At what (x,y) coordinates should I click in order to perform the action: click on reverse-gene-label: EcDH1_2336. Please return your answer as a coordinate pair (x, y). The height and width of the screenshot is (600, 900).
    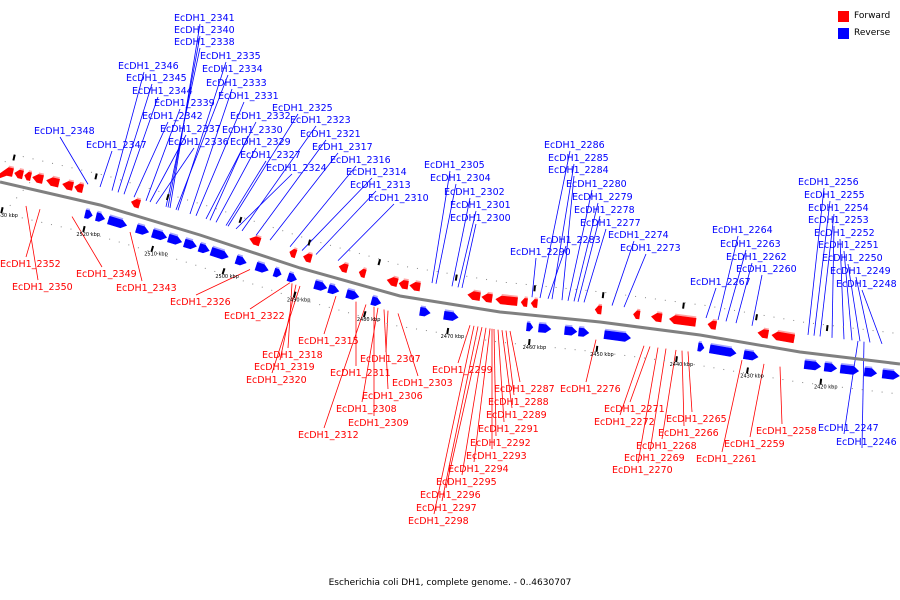
    Looking at the image, I should click on (198, 142).